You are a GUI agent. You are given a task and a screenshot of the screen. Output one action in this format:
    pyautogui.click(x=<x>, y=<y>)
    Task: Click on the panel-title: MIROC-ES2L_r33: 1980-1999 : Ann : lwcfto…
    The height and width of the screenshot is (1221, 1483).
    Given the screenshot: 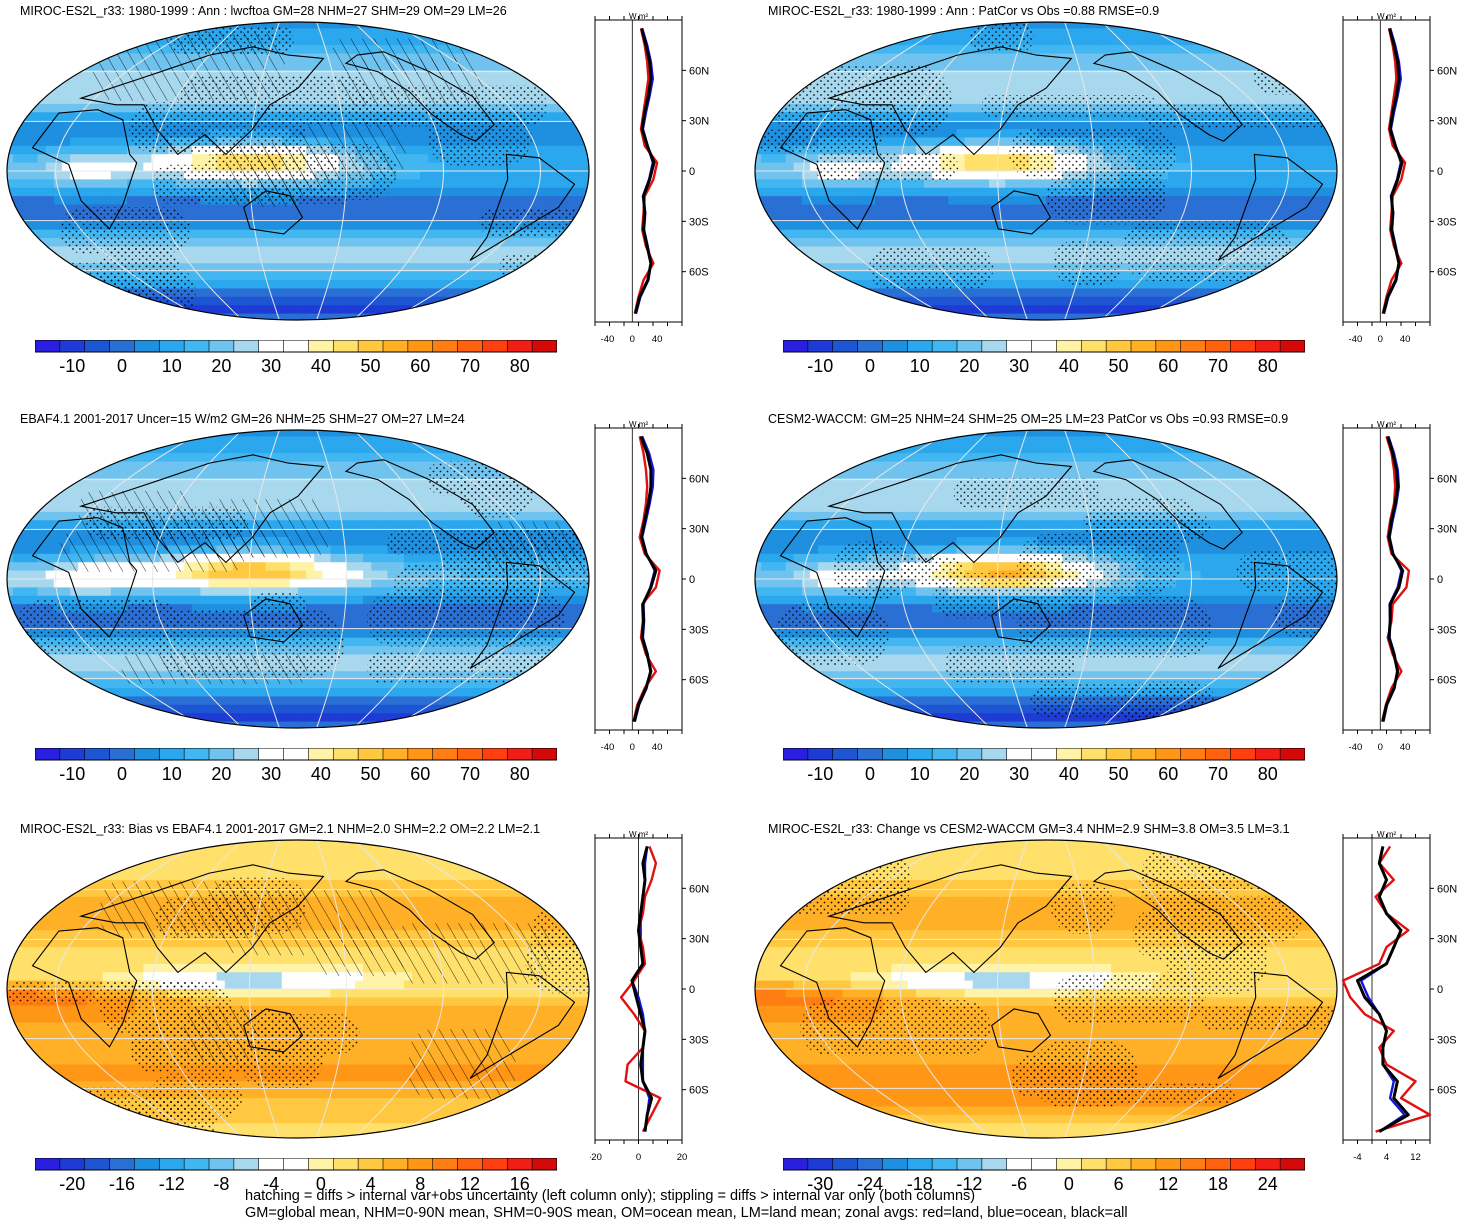 What is the action you would take?
    pyautogui.click(x=263, y=11)
    